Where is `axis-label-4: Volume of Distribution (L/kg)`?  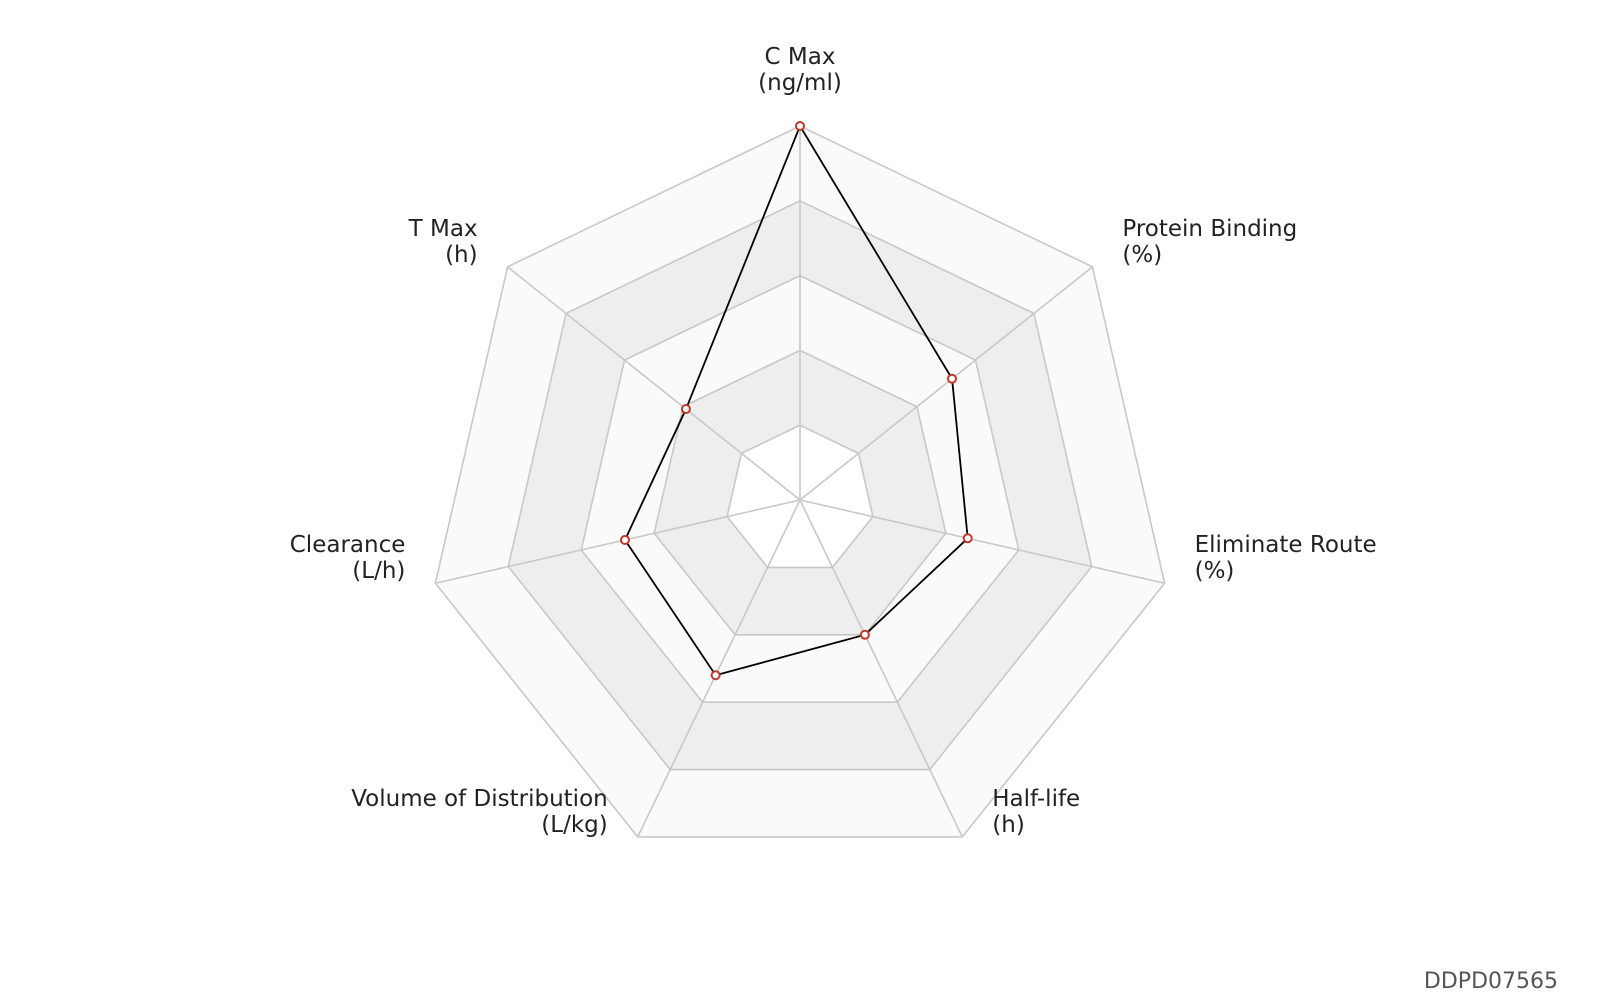 axis-label-4: Volume of Distribution (L/kg) is located at coordinates (479, 812).